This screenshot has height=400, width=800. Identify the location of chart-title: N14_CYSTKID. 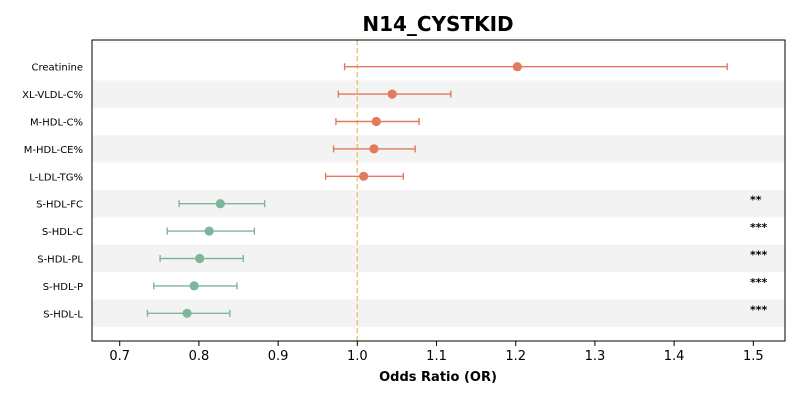
(437, 24).